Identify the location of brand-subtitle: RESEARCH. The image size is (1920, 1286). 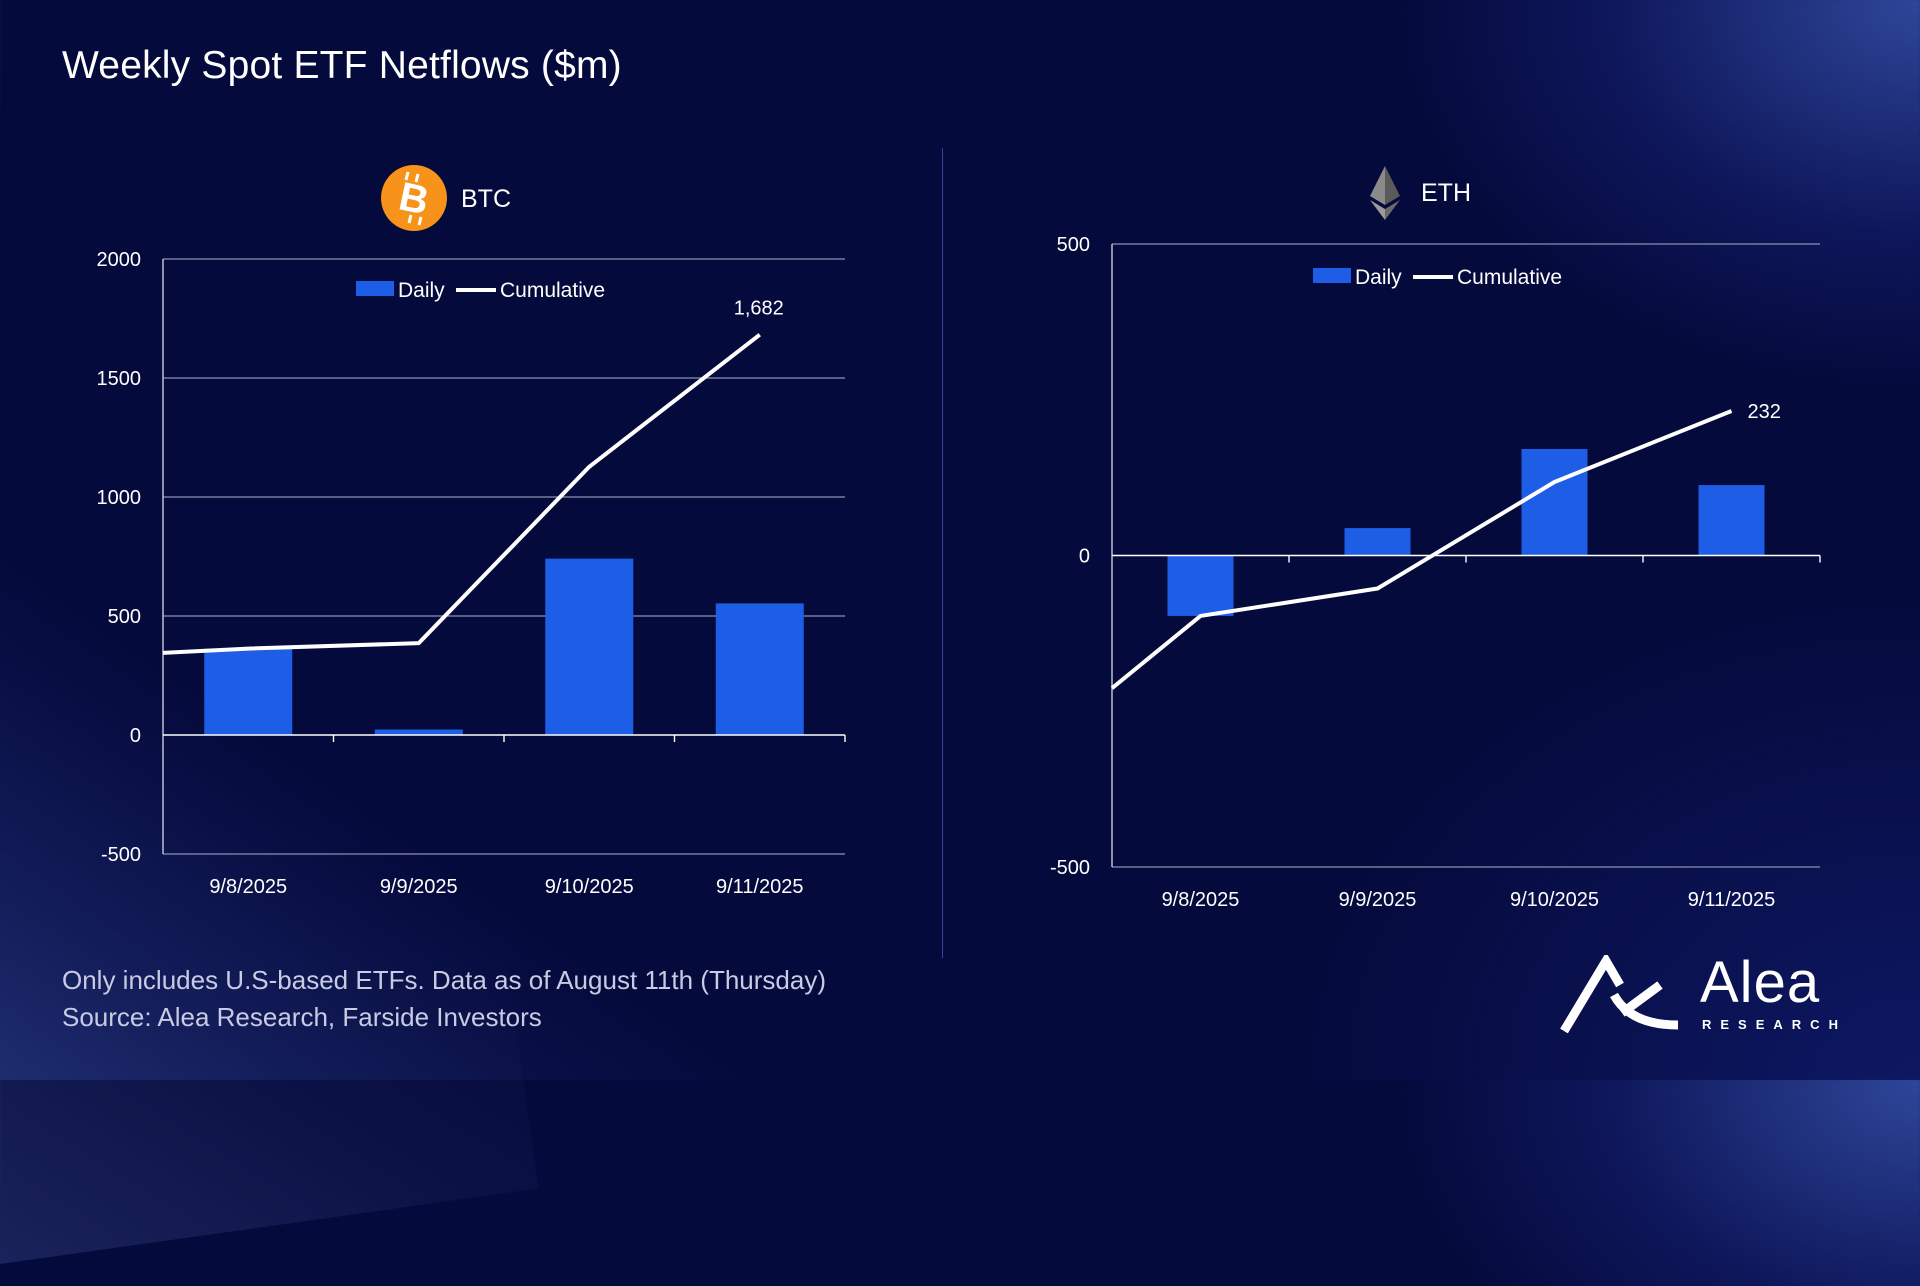
(1774, 1024).